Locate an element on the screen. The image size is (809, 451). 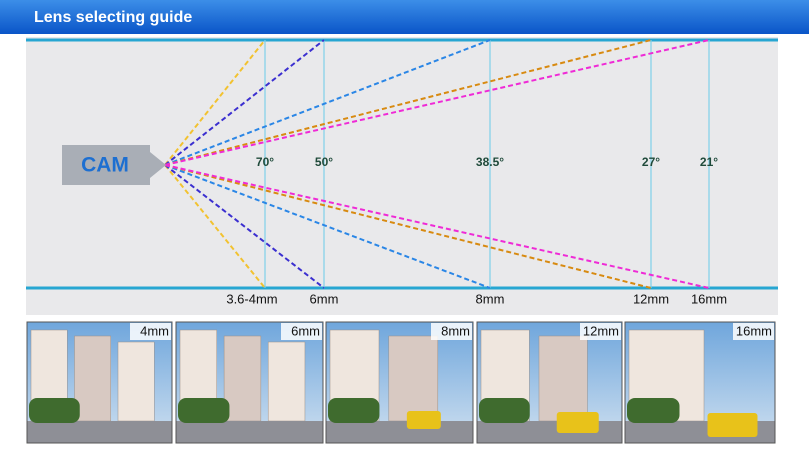
photo-label: 4mm is located at coordinates (154, 330).